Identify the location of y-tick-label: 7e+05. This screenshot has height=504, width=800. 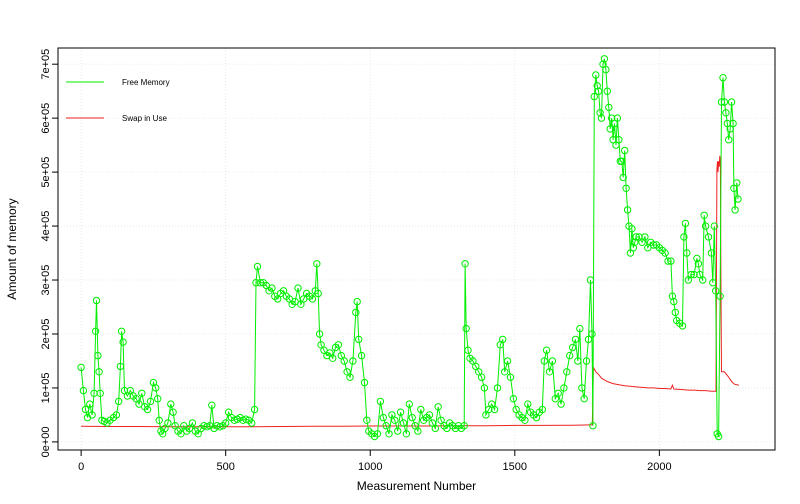
(46, 64).